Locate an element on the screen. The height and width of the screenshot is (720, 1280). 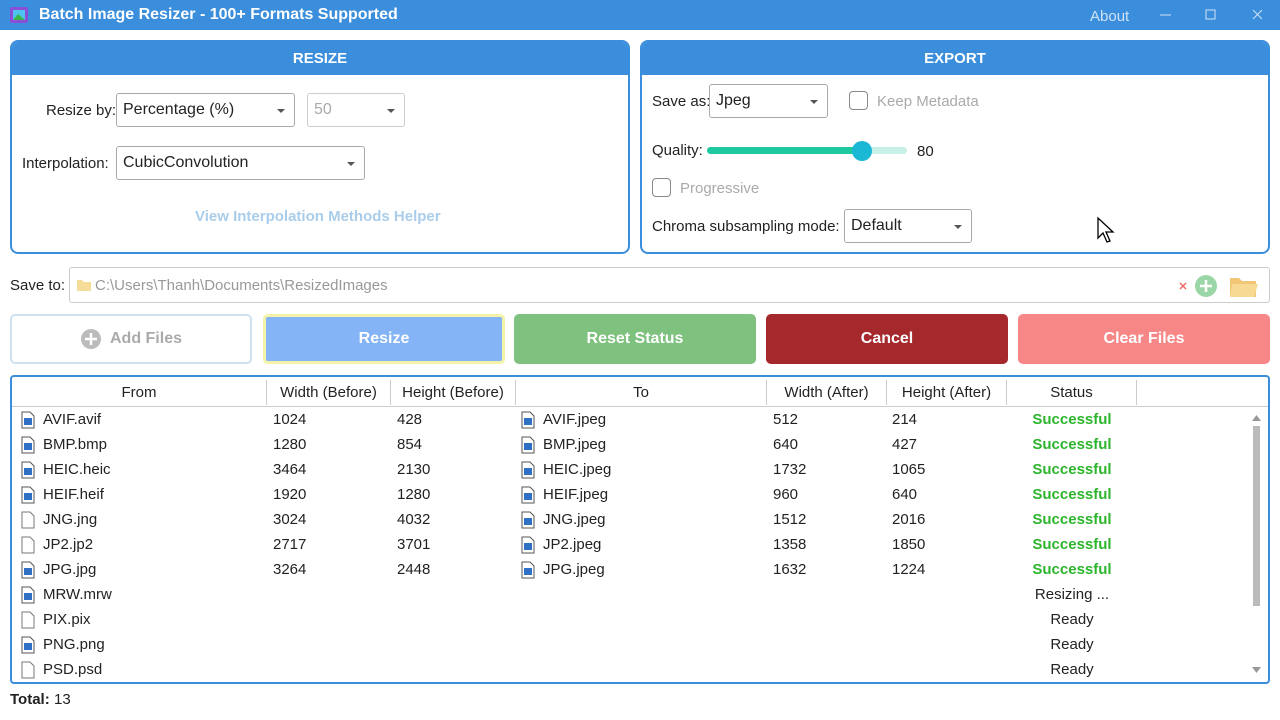
reset-status-button: Reset Status is located at coordinates (635, 339).